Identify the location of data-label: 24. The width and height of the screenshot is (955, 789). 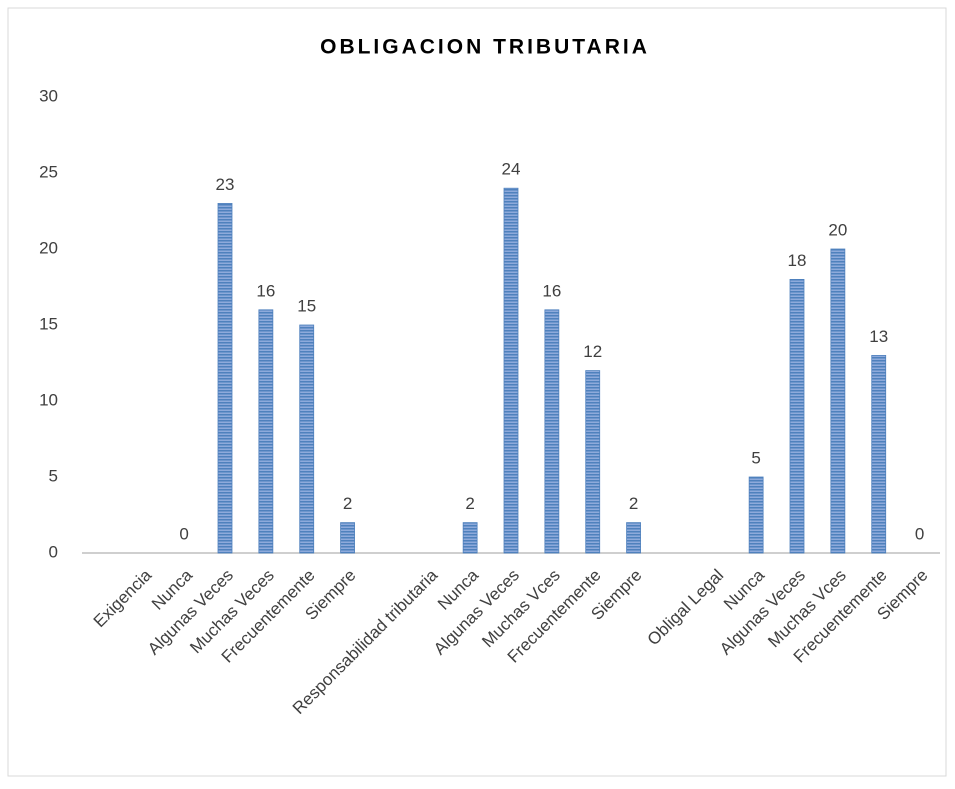
(511, 169).